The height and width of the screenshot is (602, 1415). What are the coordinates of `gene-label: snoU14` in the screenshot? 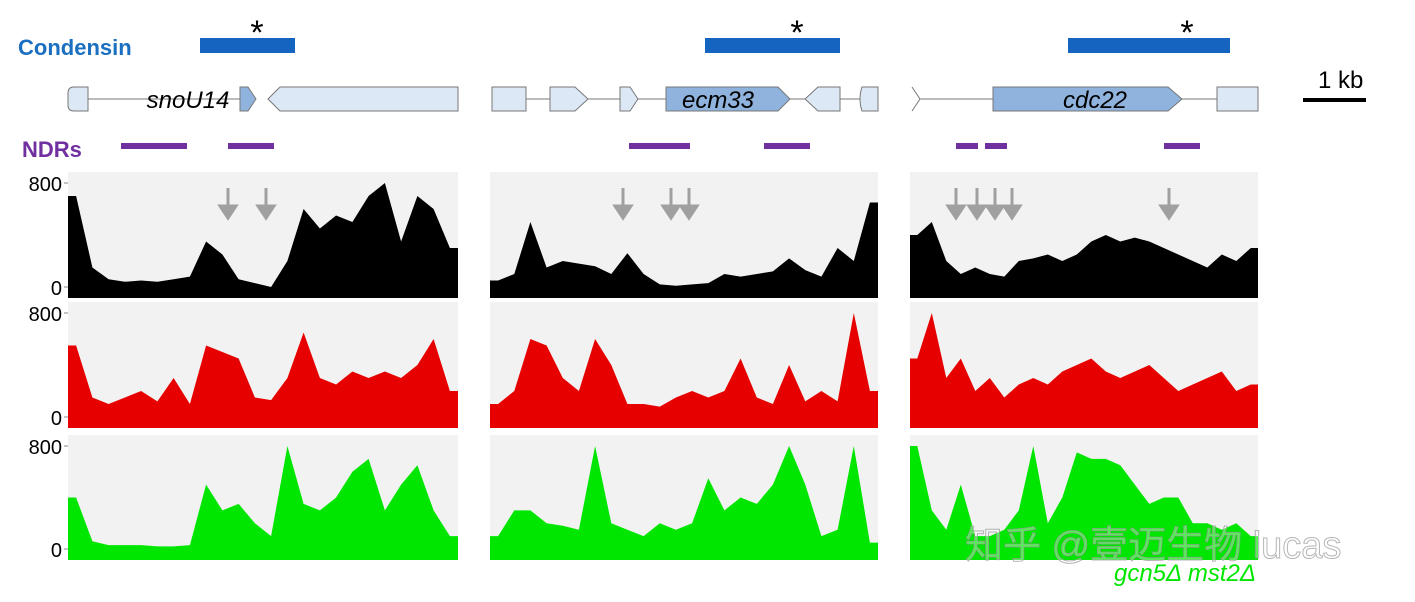 It's located at (188, 100).